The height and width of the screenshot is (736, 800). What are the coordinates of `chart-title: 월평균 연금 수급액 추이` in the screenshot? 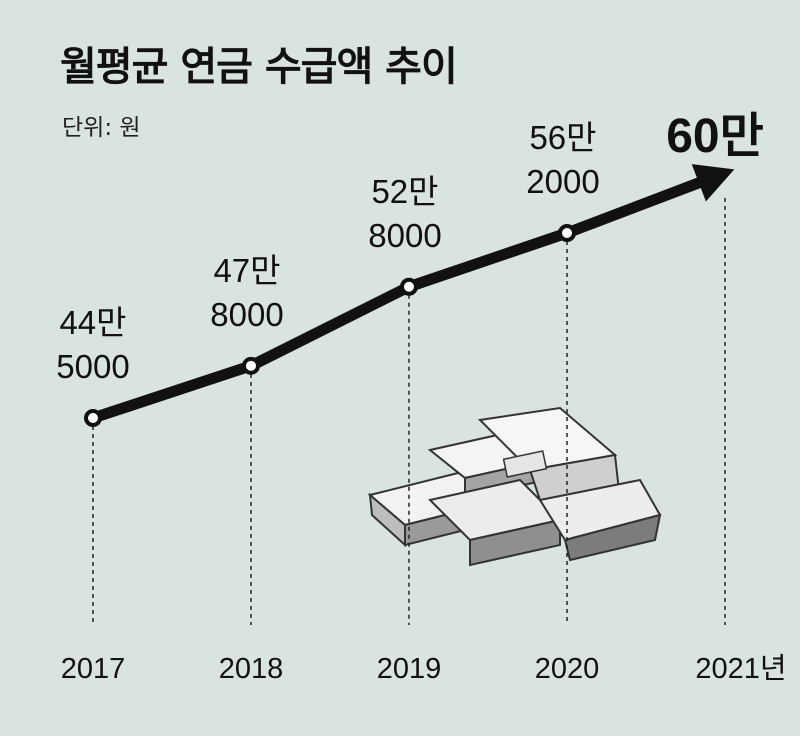 It's located at (259, 67).